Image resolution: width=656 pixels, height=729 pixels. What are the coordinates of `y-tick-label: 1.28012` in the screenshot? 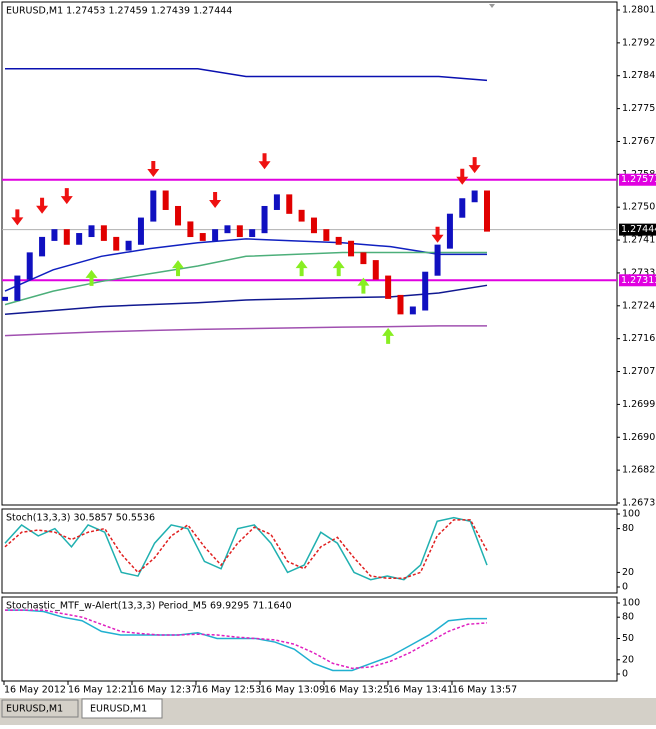 It's located at (639, 10).